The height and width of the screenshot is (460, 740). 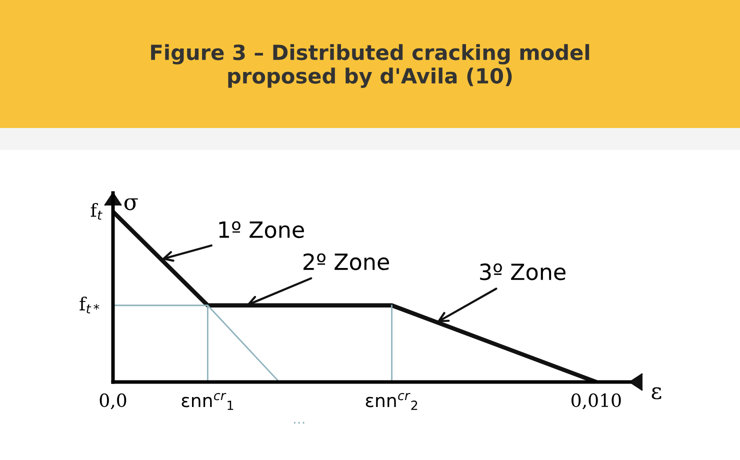 What do you see at coordinates (131, 204) in the screenshot?
I see `y-axis-title: σ` at bounding box center [131, 204].